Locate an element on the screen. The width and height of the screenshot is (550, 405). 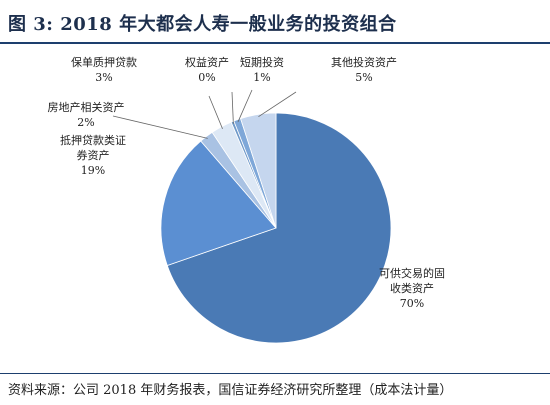
slice-label-5: 权益资产 0% is located at coordinates (207, 69).